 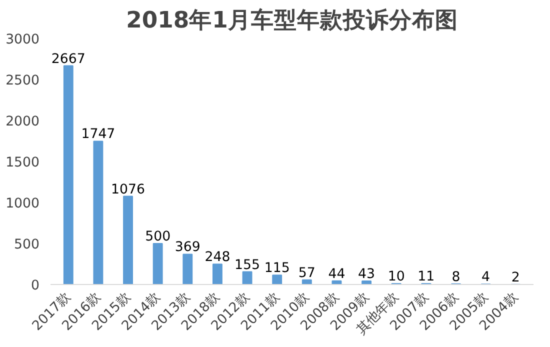 What do you see at coordinates (98, 134) in the screenshot?
I see `data-label: 1747` at bounding box center [98, 134].